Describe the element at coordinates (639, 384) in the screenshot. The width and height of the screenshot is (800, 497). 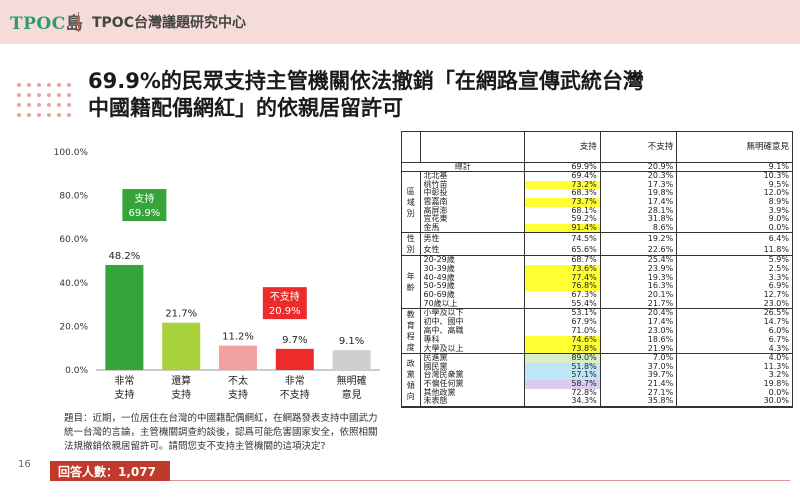
I see `cell-value: 21.4%` at that location.